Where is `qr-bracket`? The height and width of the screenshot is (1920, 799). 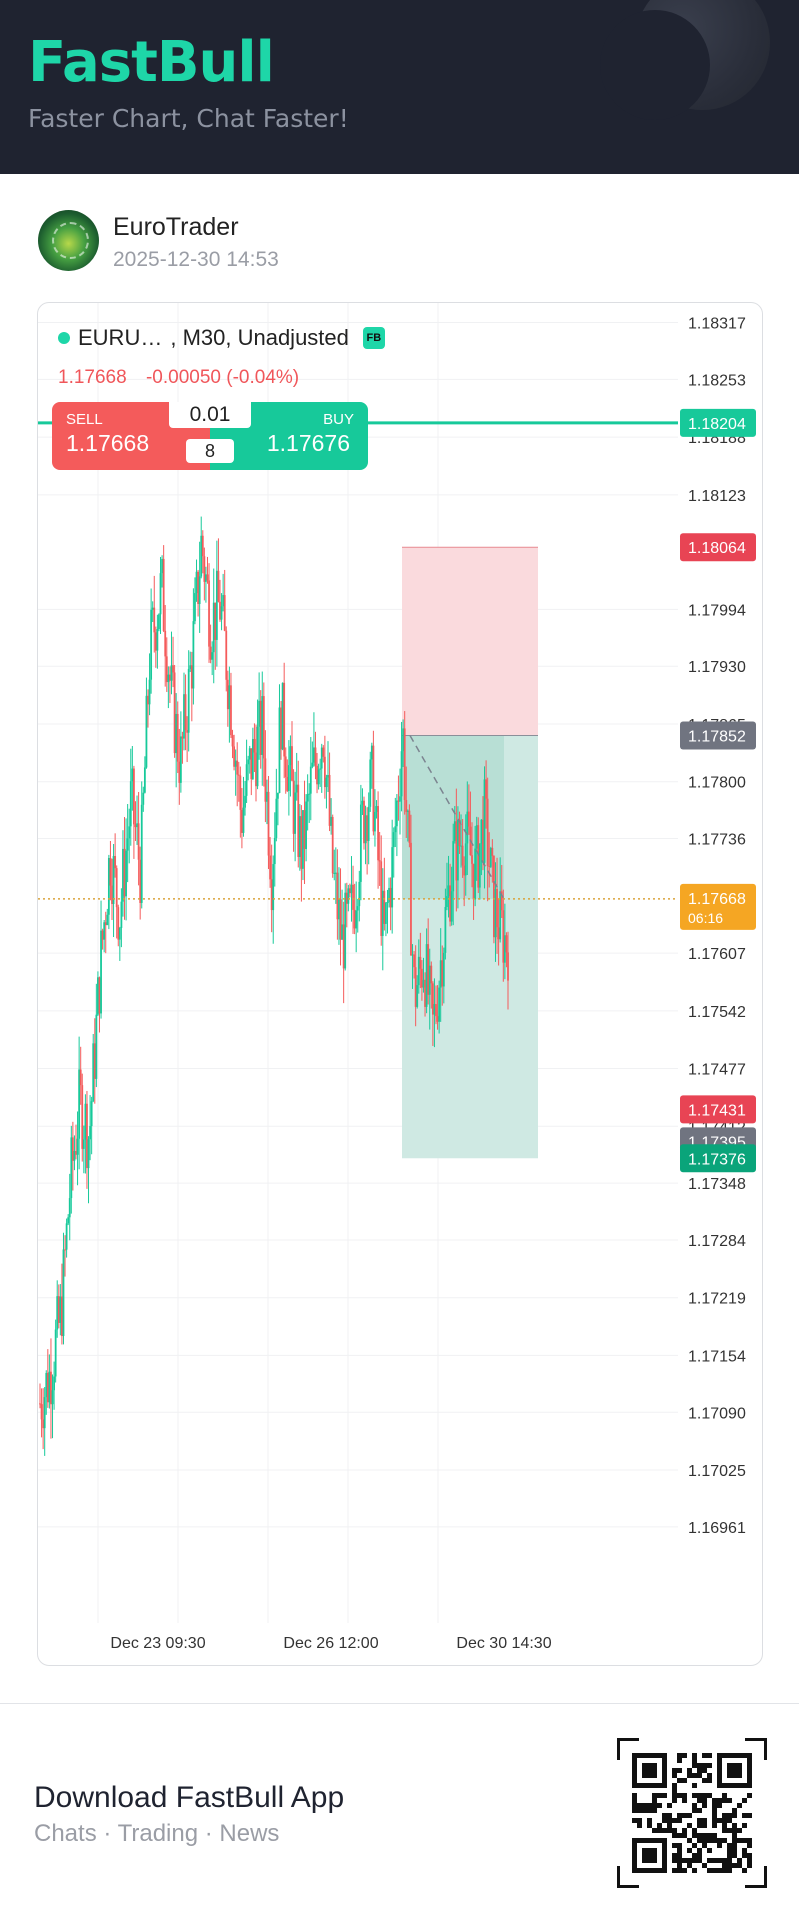
qr-bracket is located at coordinates (756, 1739).